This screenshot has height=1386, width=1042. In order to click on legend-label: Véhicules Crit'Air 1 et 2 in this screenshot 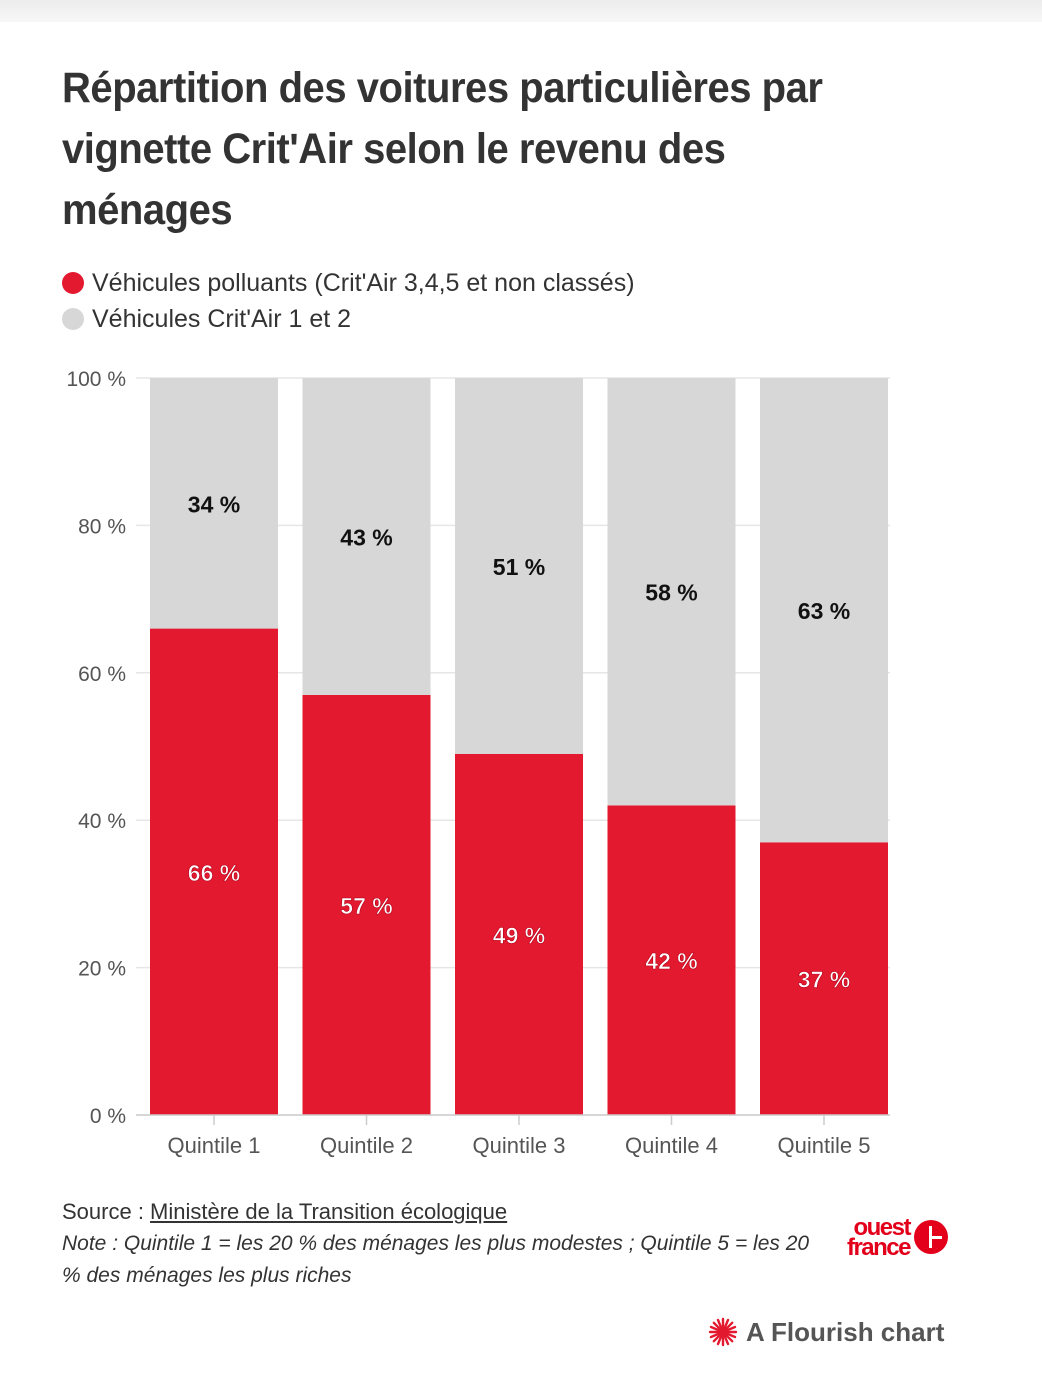, I will do `click(222, 318)`.